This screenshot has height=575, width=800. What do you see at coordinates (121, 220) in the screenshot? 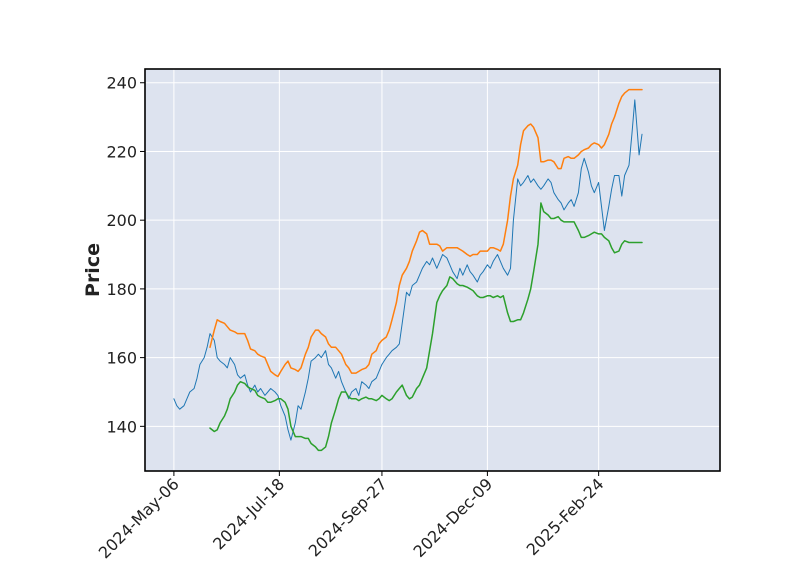
I see `y-tick-label: 200` at bounding box center [121, 220].